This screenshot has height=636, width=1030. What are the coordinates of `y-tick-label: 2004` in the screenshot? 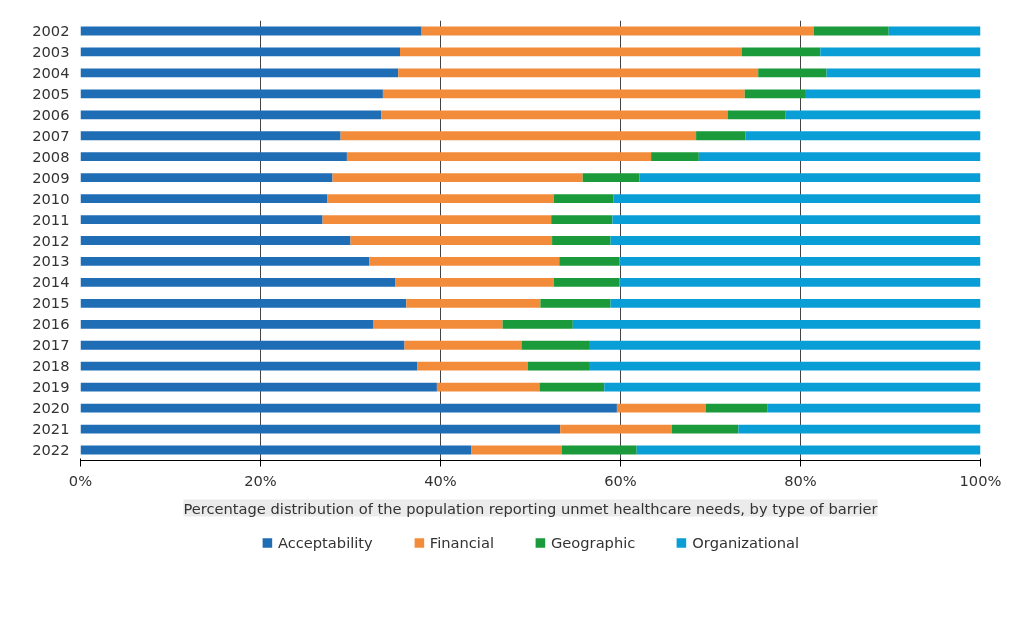 It's located at (51, 72).